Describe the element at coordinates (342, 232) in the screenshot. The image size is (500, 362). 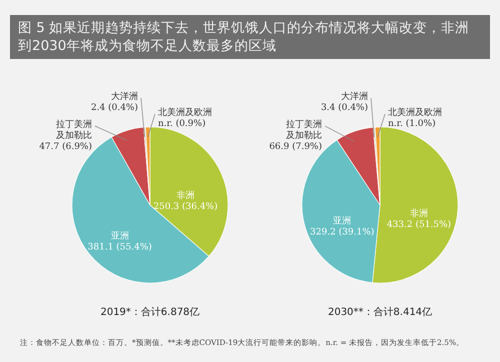
I see `data-label: 329.2 (39.1%)` at that location.